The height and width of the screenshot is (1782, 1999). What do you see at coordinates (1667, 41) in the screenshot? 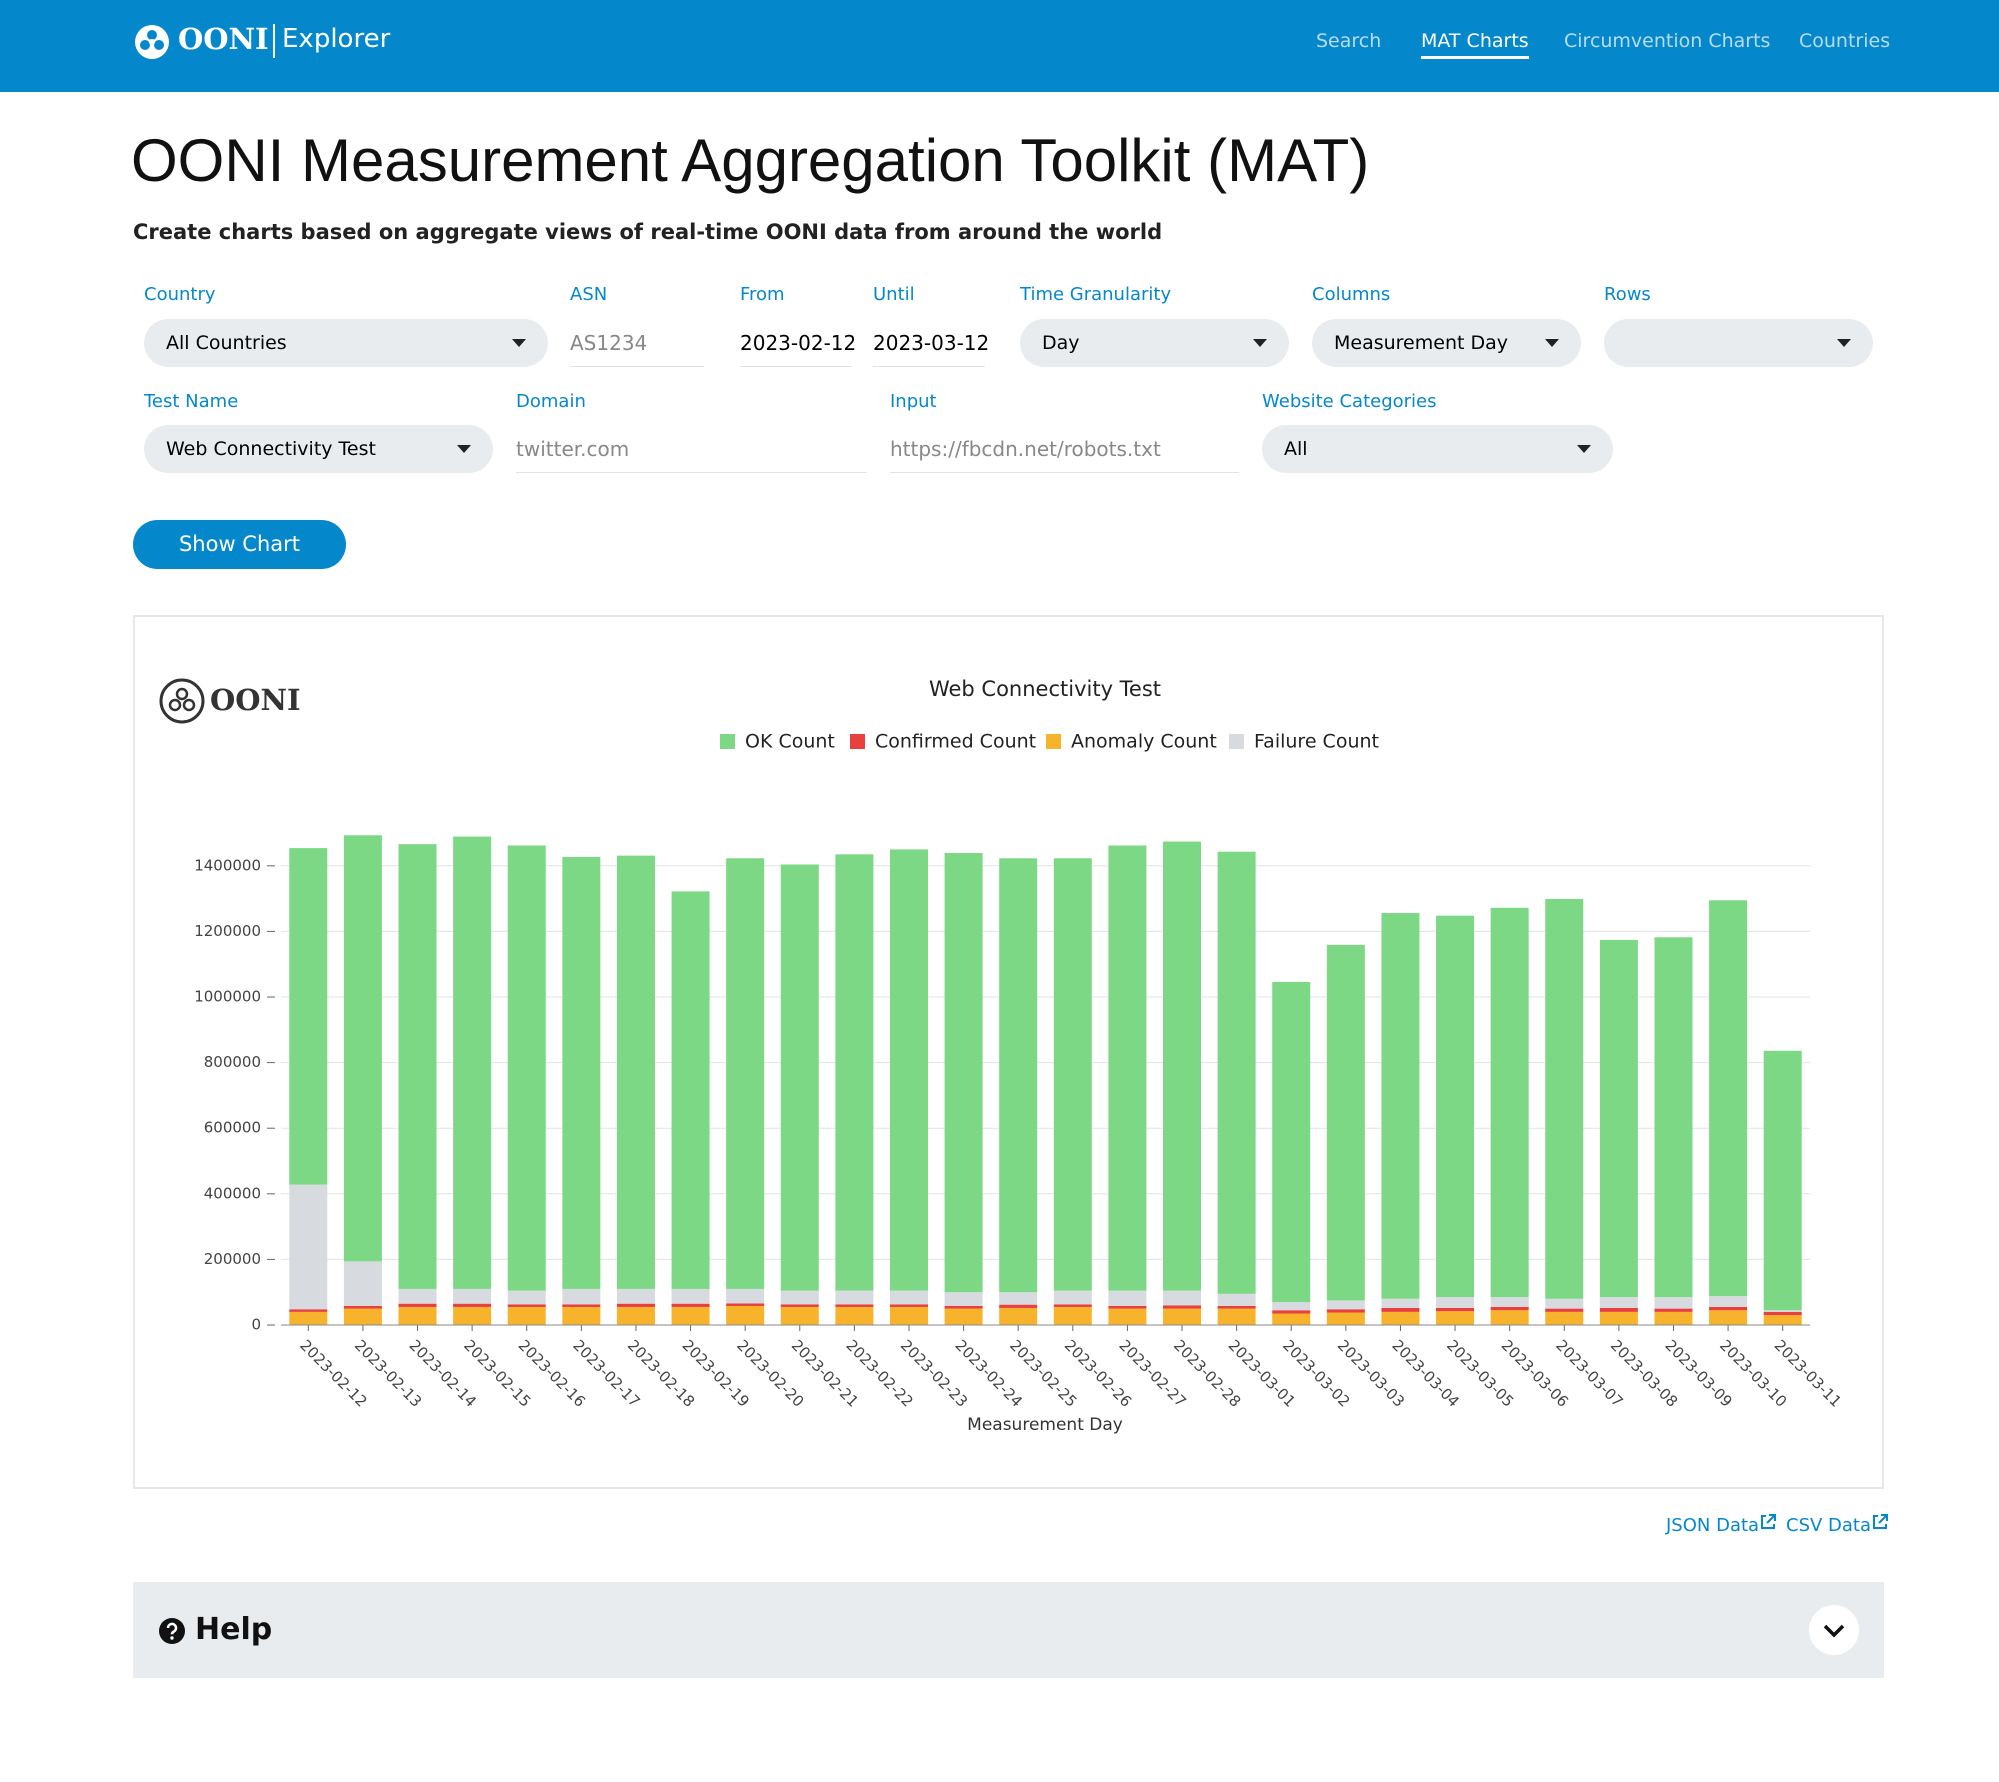
I see `nav-link: Circumvention Charts` at bounding box center [1667, 41].